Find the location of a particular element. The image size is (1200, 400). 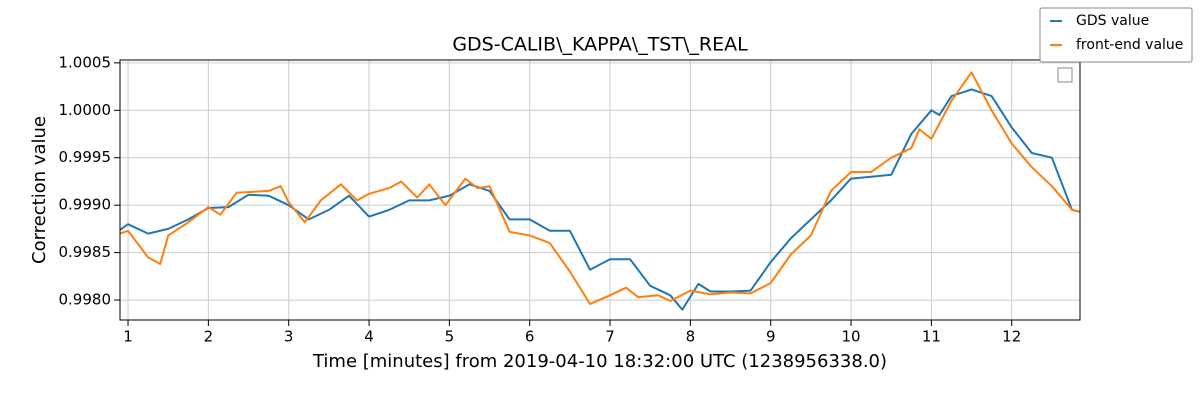

y-axis-label: Correction value is located at coordinates (39, 190).